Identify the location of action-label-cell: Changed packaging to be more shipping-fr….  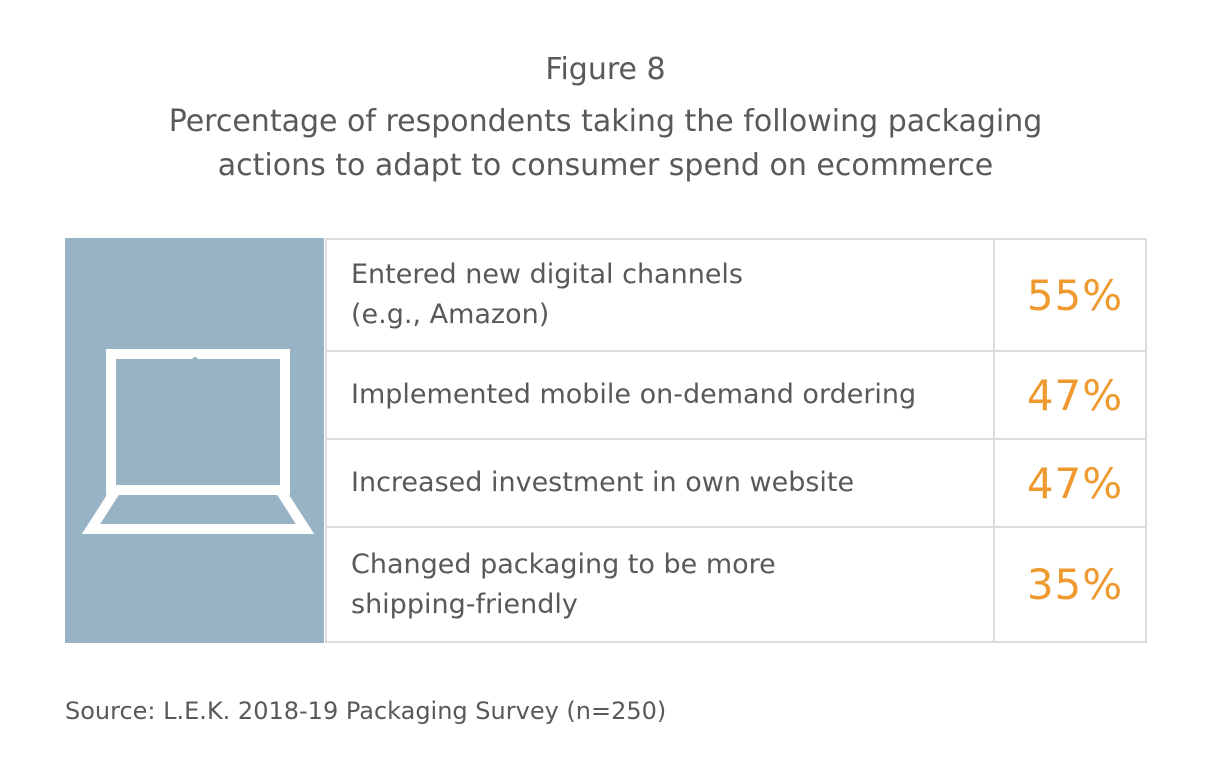
(660, 584).